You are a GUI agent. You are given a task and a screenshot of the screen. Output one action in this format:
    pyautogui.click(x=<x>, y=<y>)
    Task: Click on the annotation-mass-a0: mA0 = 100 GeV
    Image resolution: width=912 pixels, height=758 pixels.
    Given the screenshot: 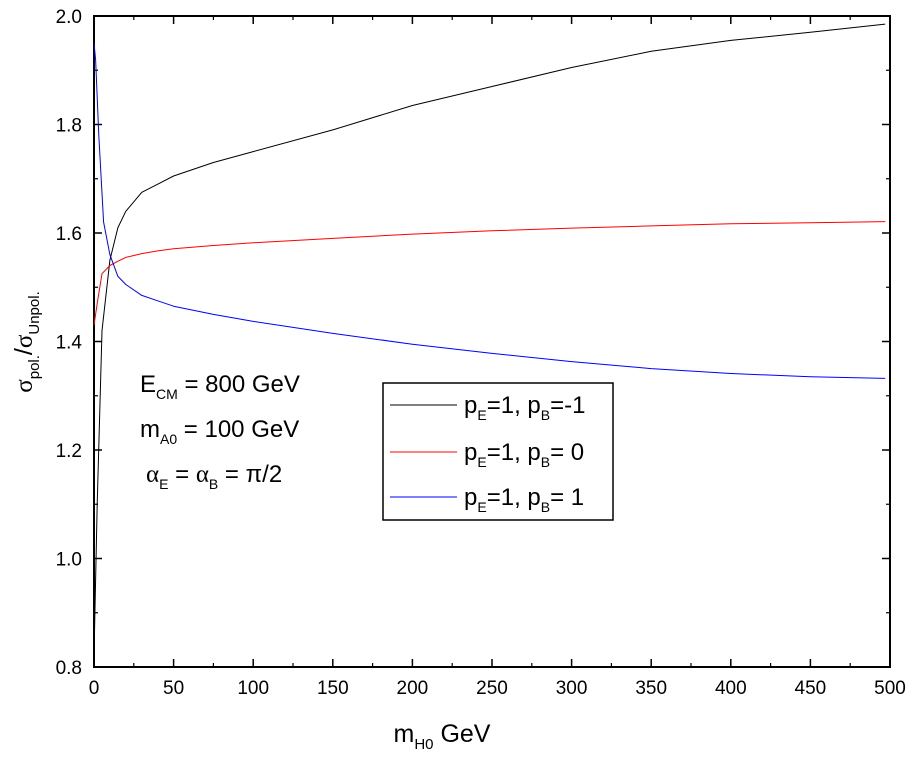 What is the action you would take?
    pyautogui.click(x=219, y=431)
    